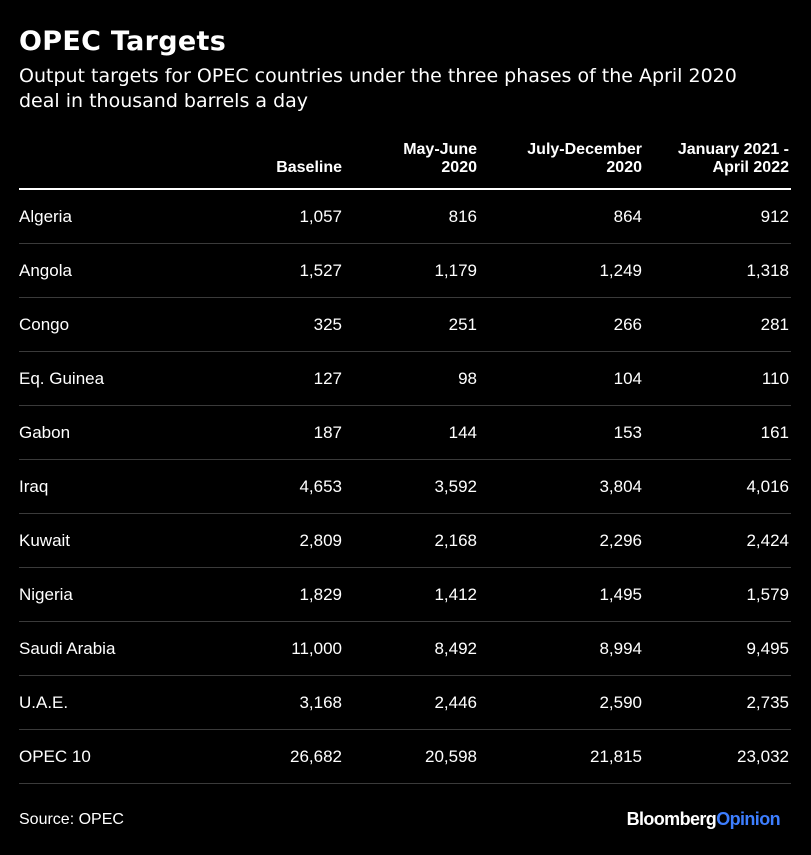 This screenshot has width=811, height=855. I want to click on value-cell: 1,057, so click(281, 216).